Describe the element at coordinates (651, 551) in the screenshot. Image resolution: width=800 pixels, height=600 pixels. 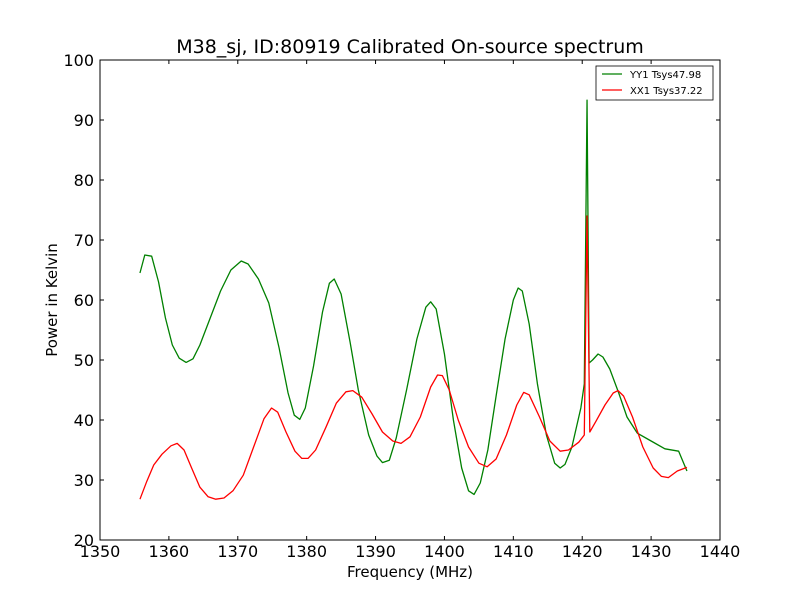
I see `x-tick-label: 1430` at that location.